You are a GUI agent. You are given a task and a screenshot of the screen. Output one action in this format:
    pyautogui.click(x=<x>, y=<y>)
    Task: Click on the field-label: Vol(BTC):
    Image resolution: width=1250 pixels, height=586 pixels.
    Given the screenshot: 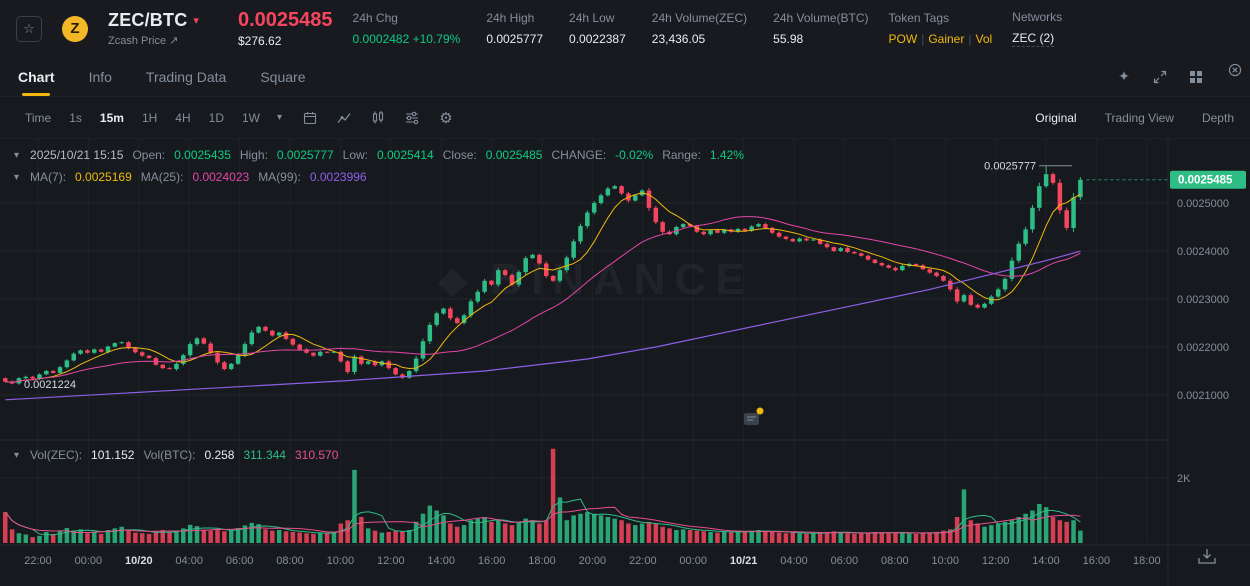 What is the action you would take?
    pyautogui.click(x=169, y=455)
    